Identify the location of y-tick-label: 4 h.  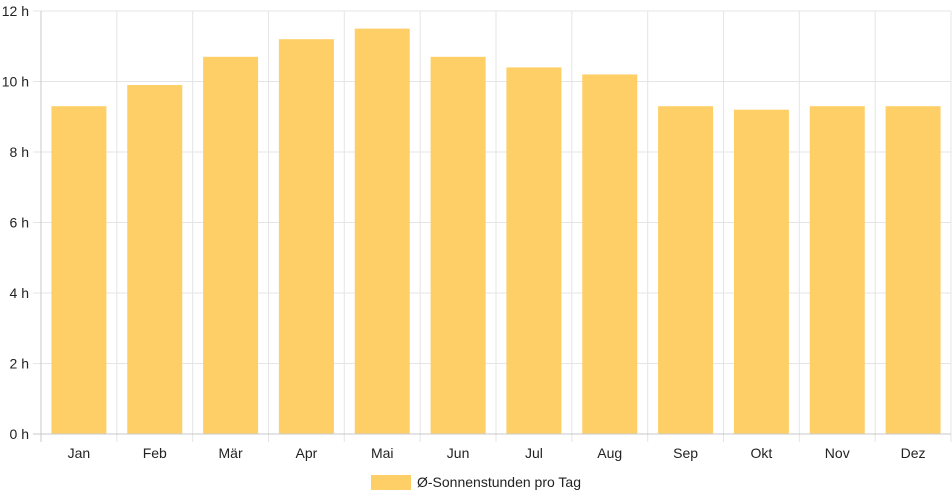
(19, 293).